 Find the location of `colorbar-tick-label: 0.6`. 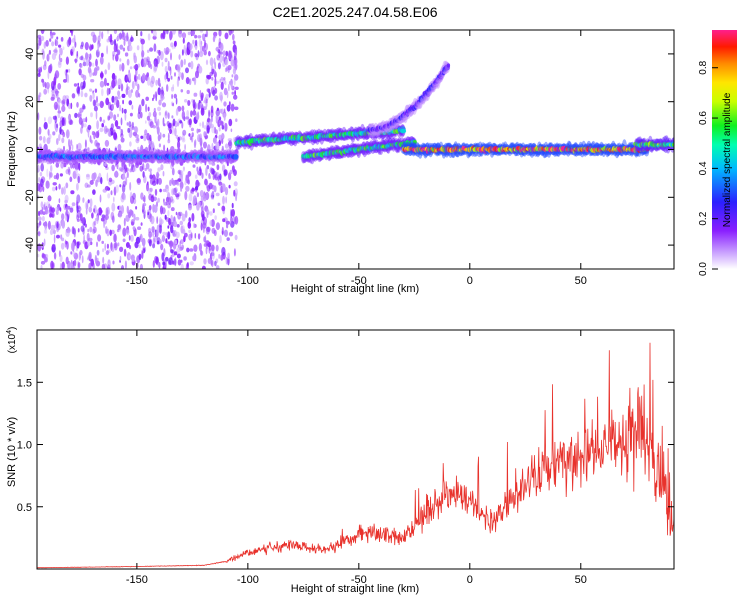

colorbar-tick-label: 0.6 is located at coordinates (703, 118).